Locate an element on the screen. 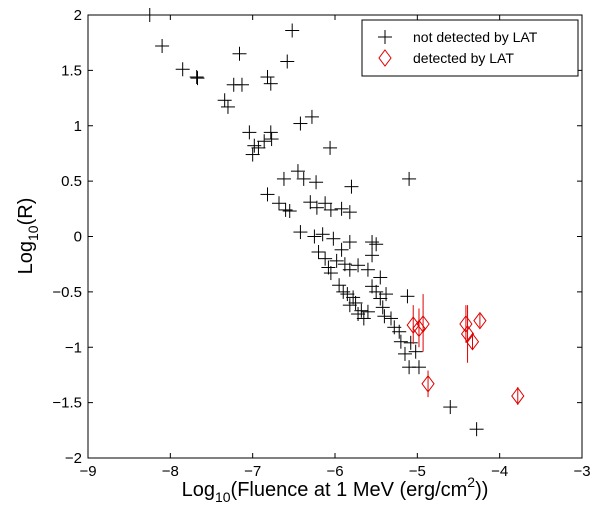  x-tick-label: −9 is located at coordinates (87, 471).